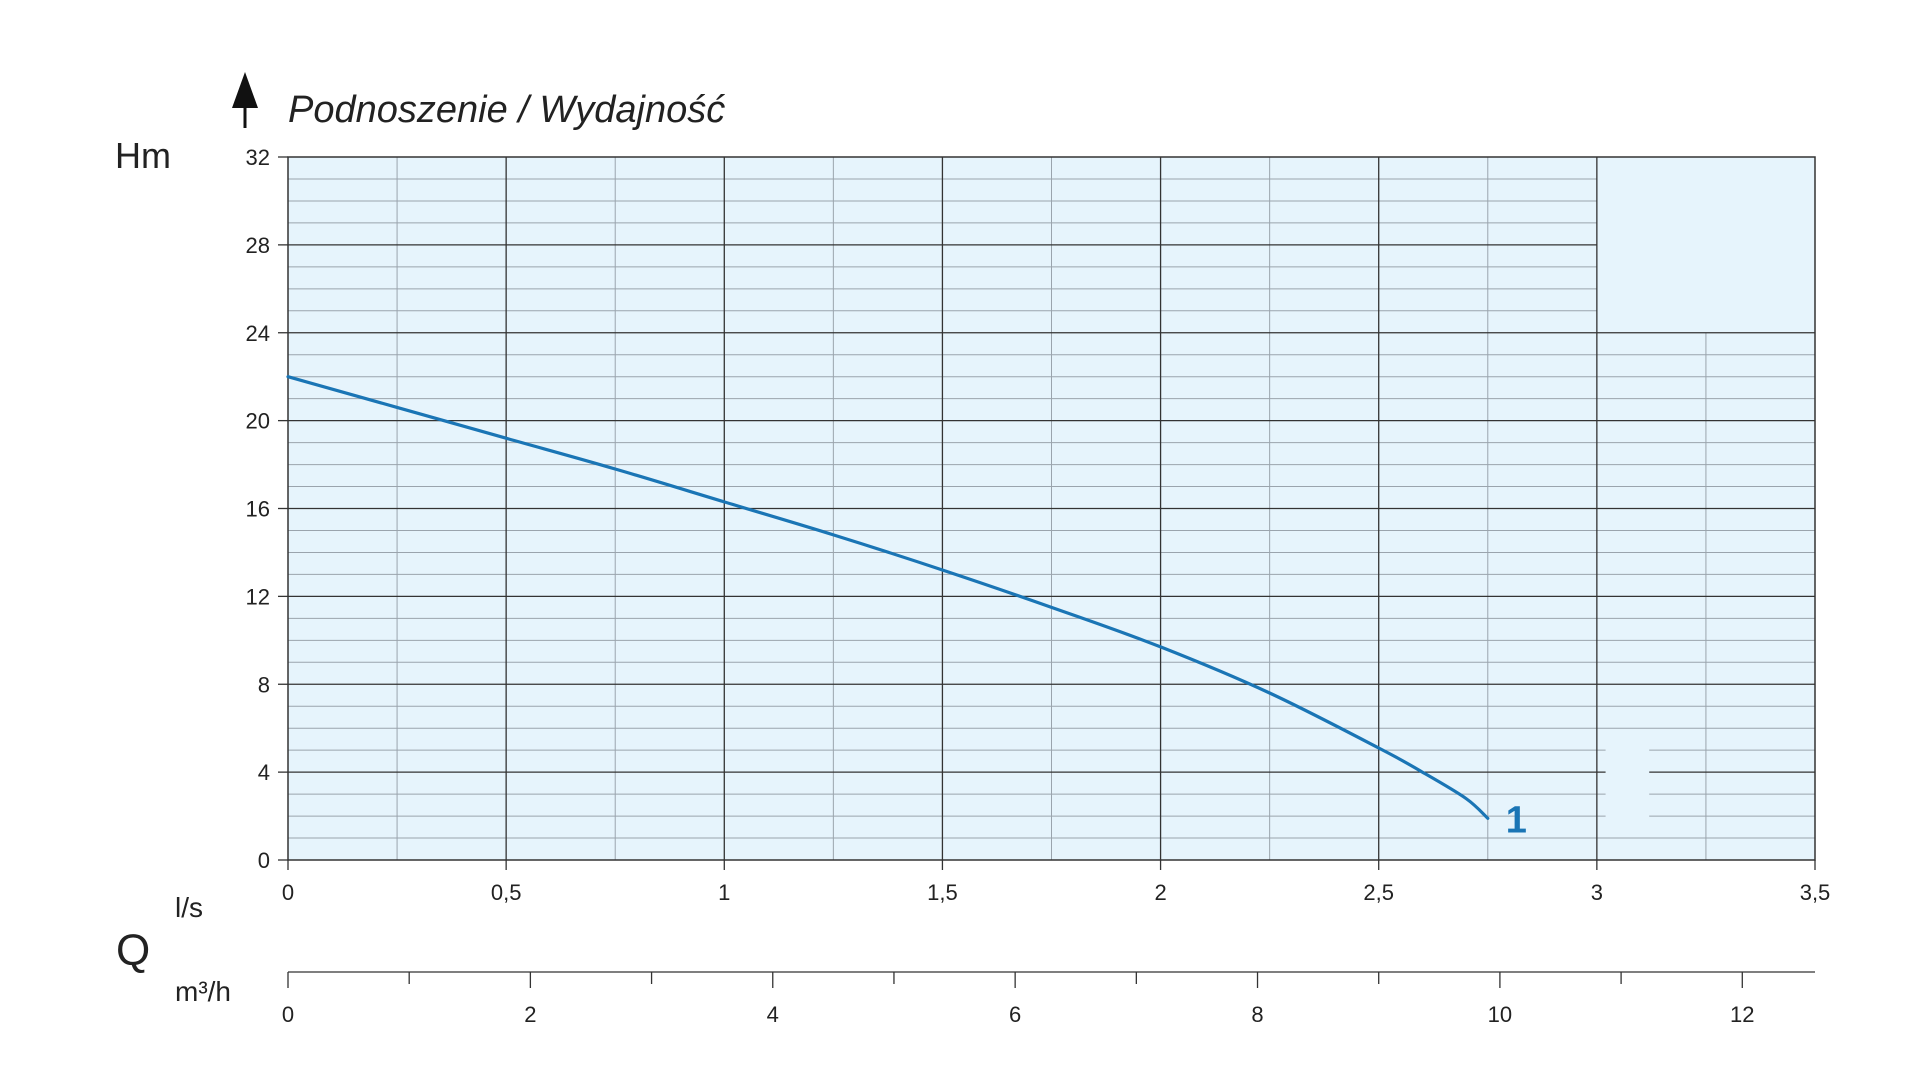 Image resolution: width=1920 pixels, height=1085 pixels. Describe the element at coordinates (203, 991) in the screenshot. I see `x-unit-secondary: m³/h` at that location.